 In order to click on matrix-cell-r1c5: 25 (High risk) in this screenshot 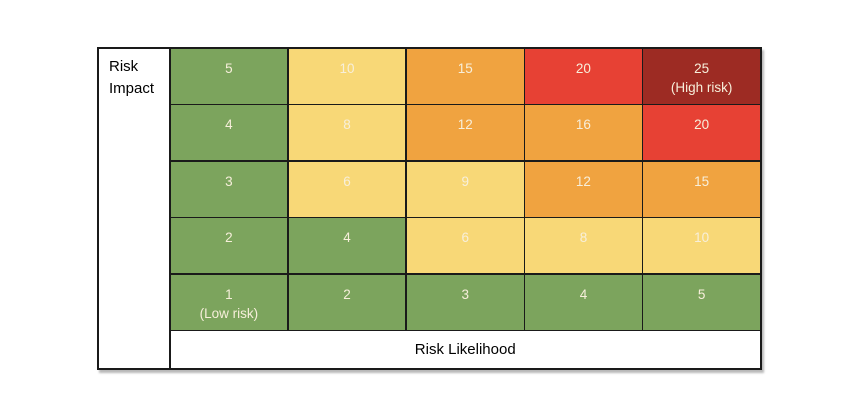, I will do `click(701, 76)`.